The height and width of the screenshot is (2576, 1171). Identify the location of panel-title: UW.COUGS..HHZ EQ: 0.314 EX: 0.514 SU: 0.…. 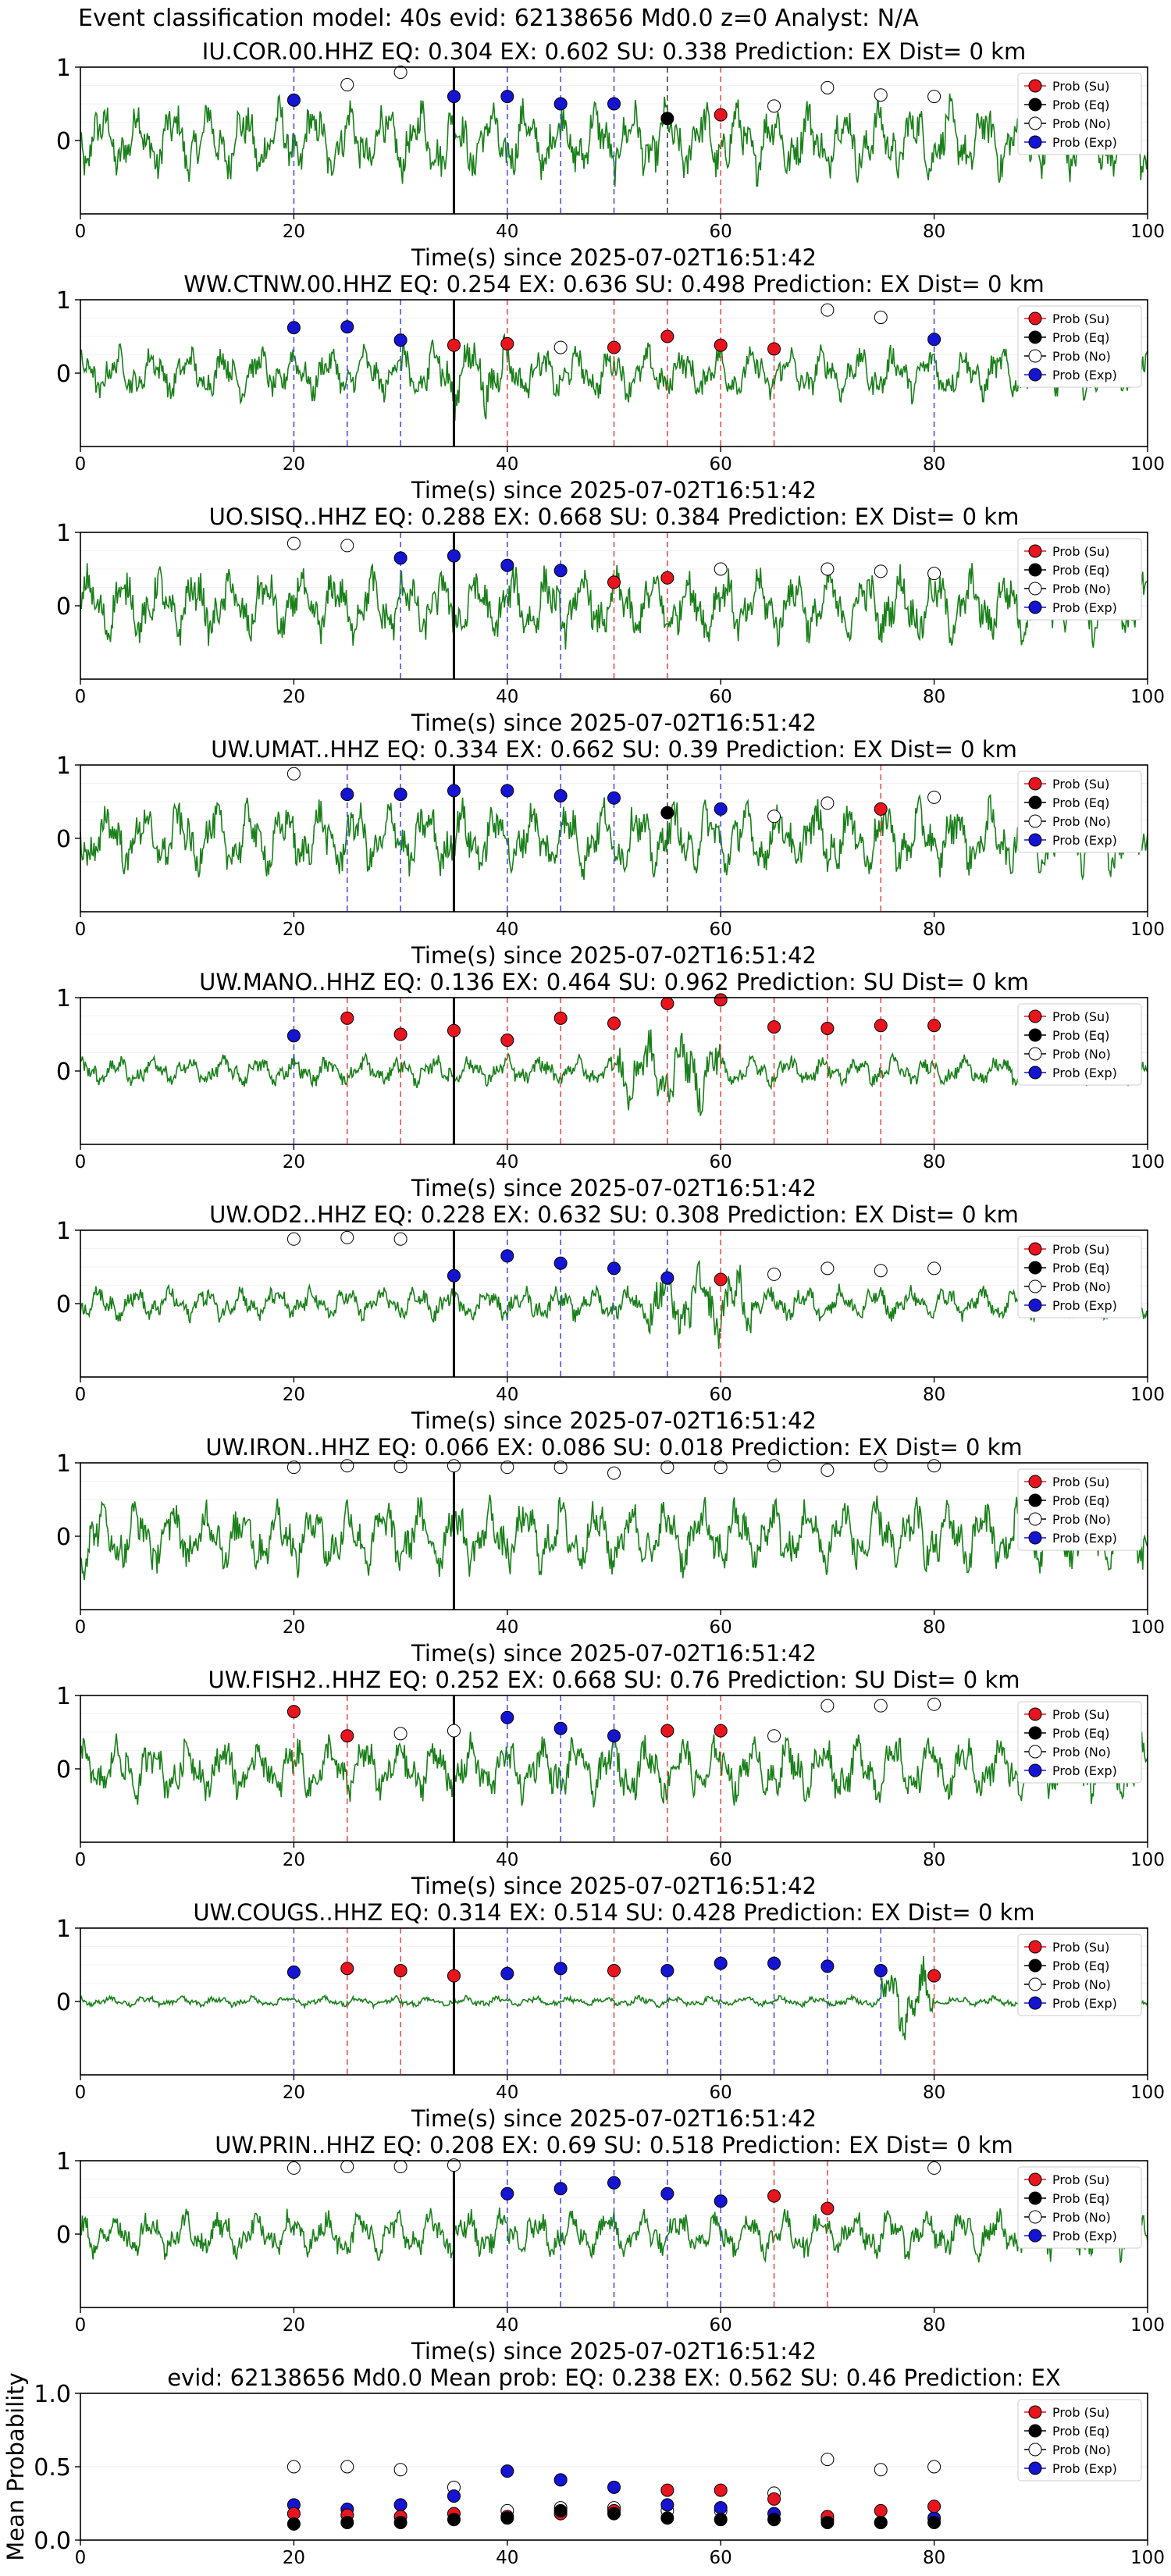
(613, 1912).